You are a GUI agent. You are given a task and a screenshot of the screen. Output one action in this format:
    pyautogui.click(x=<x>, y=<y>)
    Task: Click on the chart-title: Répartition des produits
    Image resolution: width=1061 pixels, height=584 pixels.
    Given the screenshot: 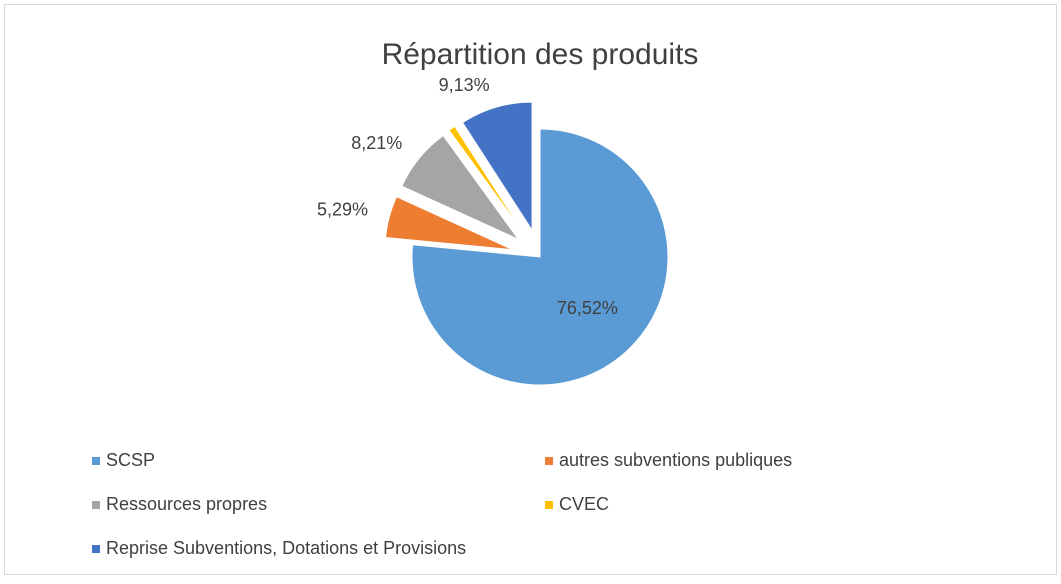 What is the action you would take?
    pyautogui.click(x=540, y=54)
    